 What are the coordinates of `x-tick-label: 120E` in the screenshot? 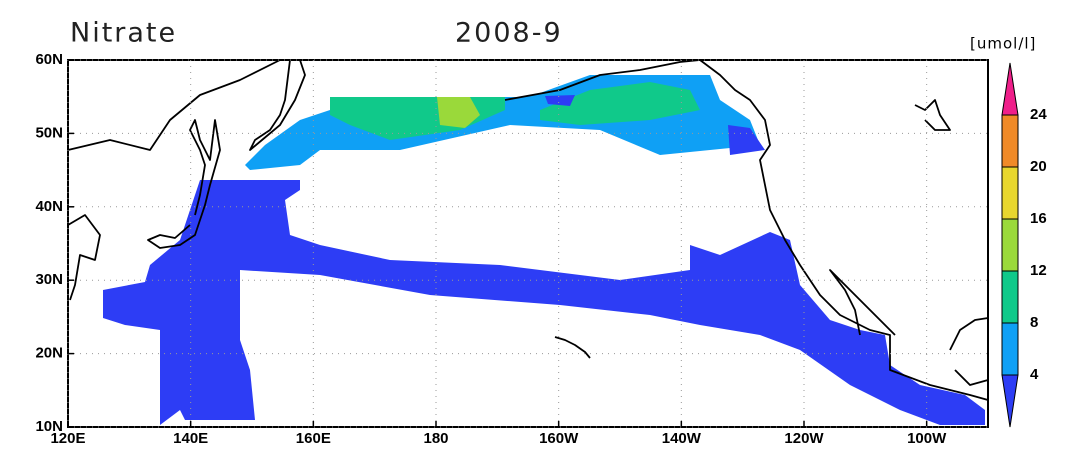 It's located at (67, 438).